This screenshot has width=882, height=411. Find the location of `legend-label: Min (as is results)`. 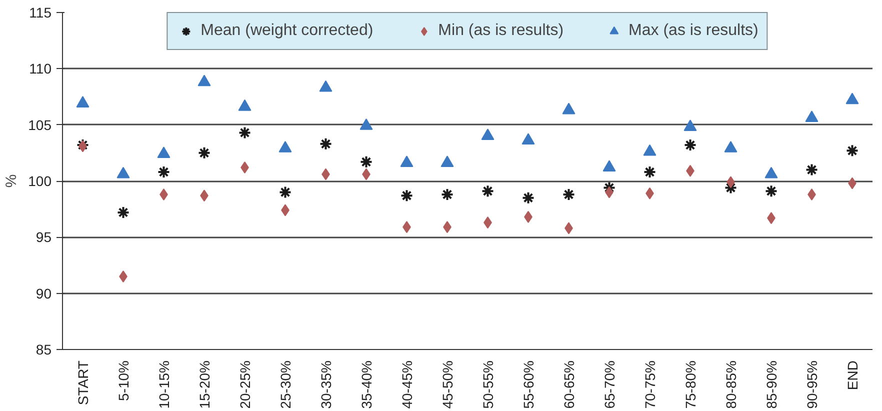

legend-label: Min (as is results) is located at coordinates (501, 31).